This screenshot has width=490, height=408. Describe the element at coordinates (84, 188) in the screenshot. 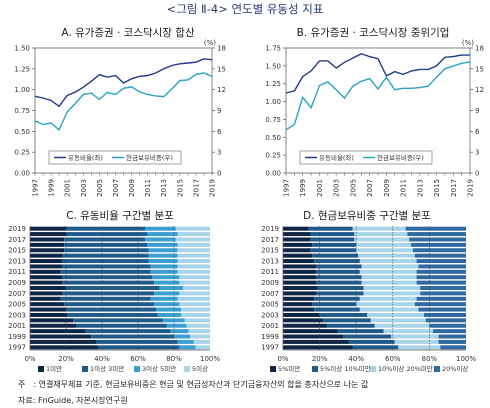

I see `panel-a-x-tick-label: 2003` at that location.